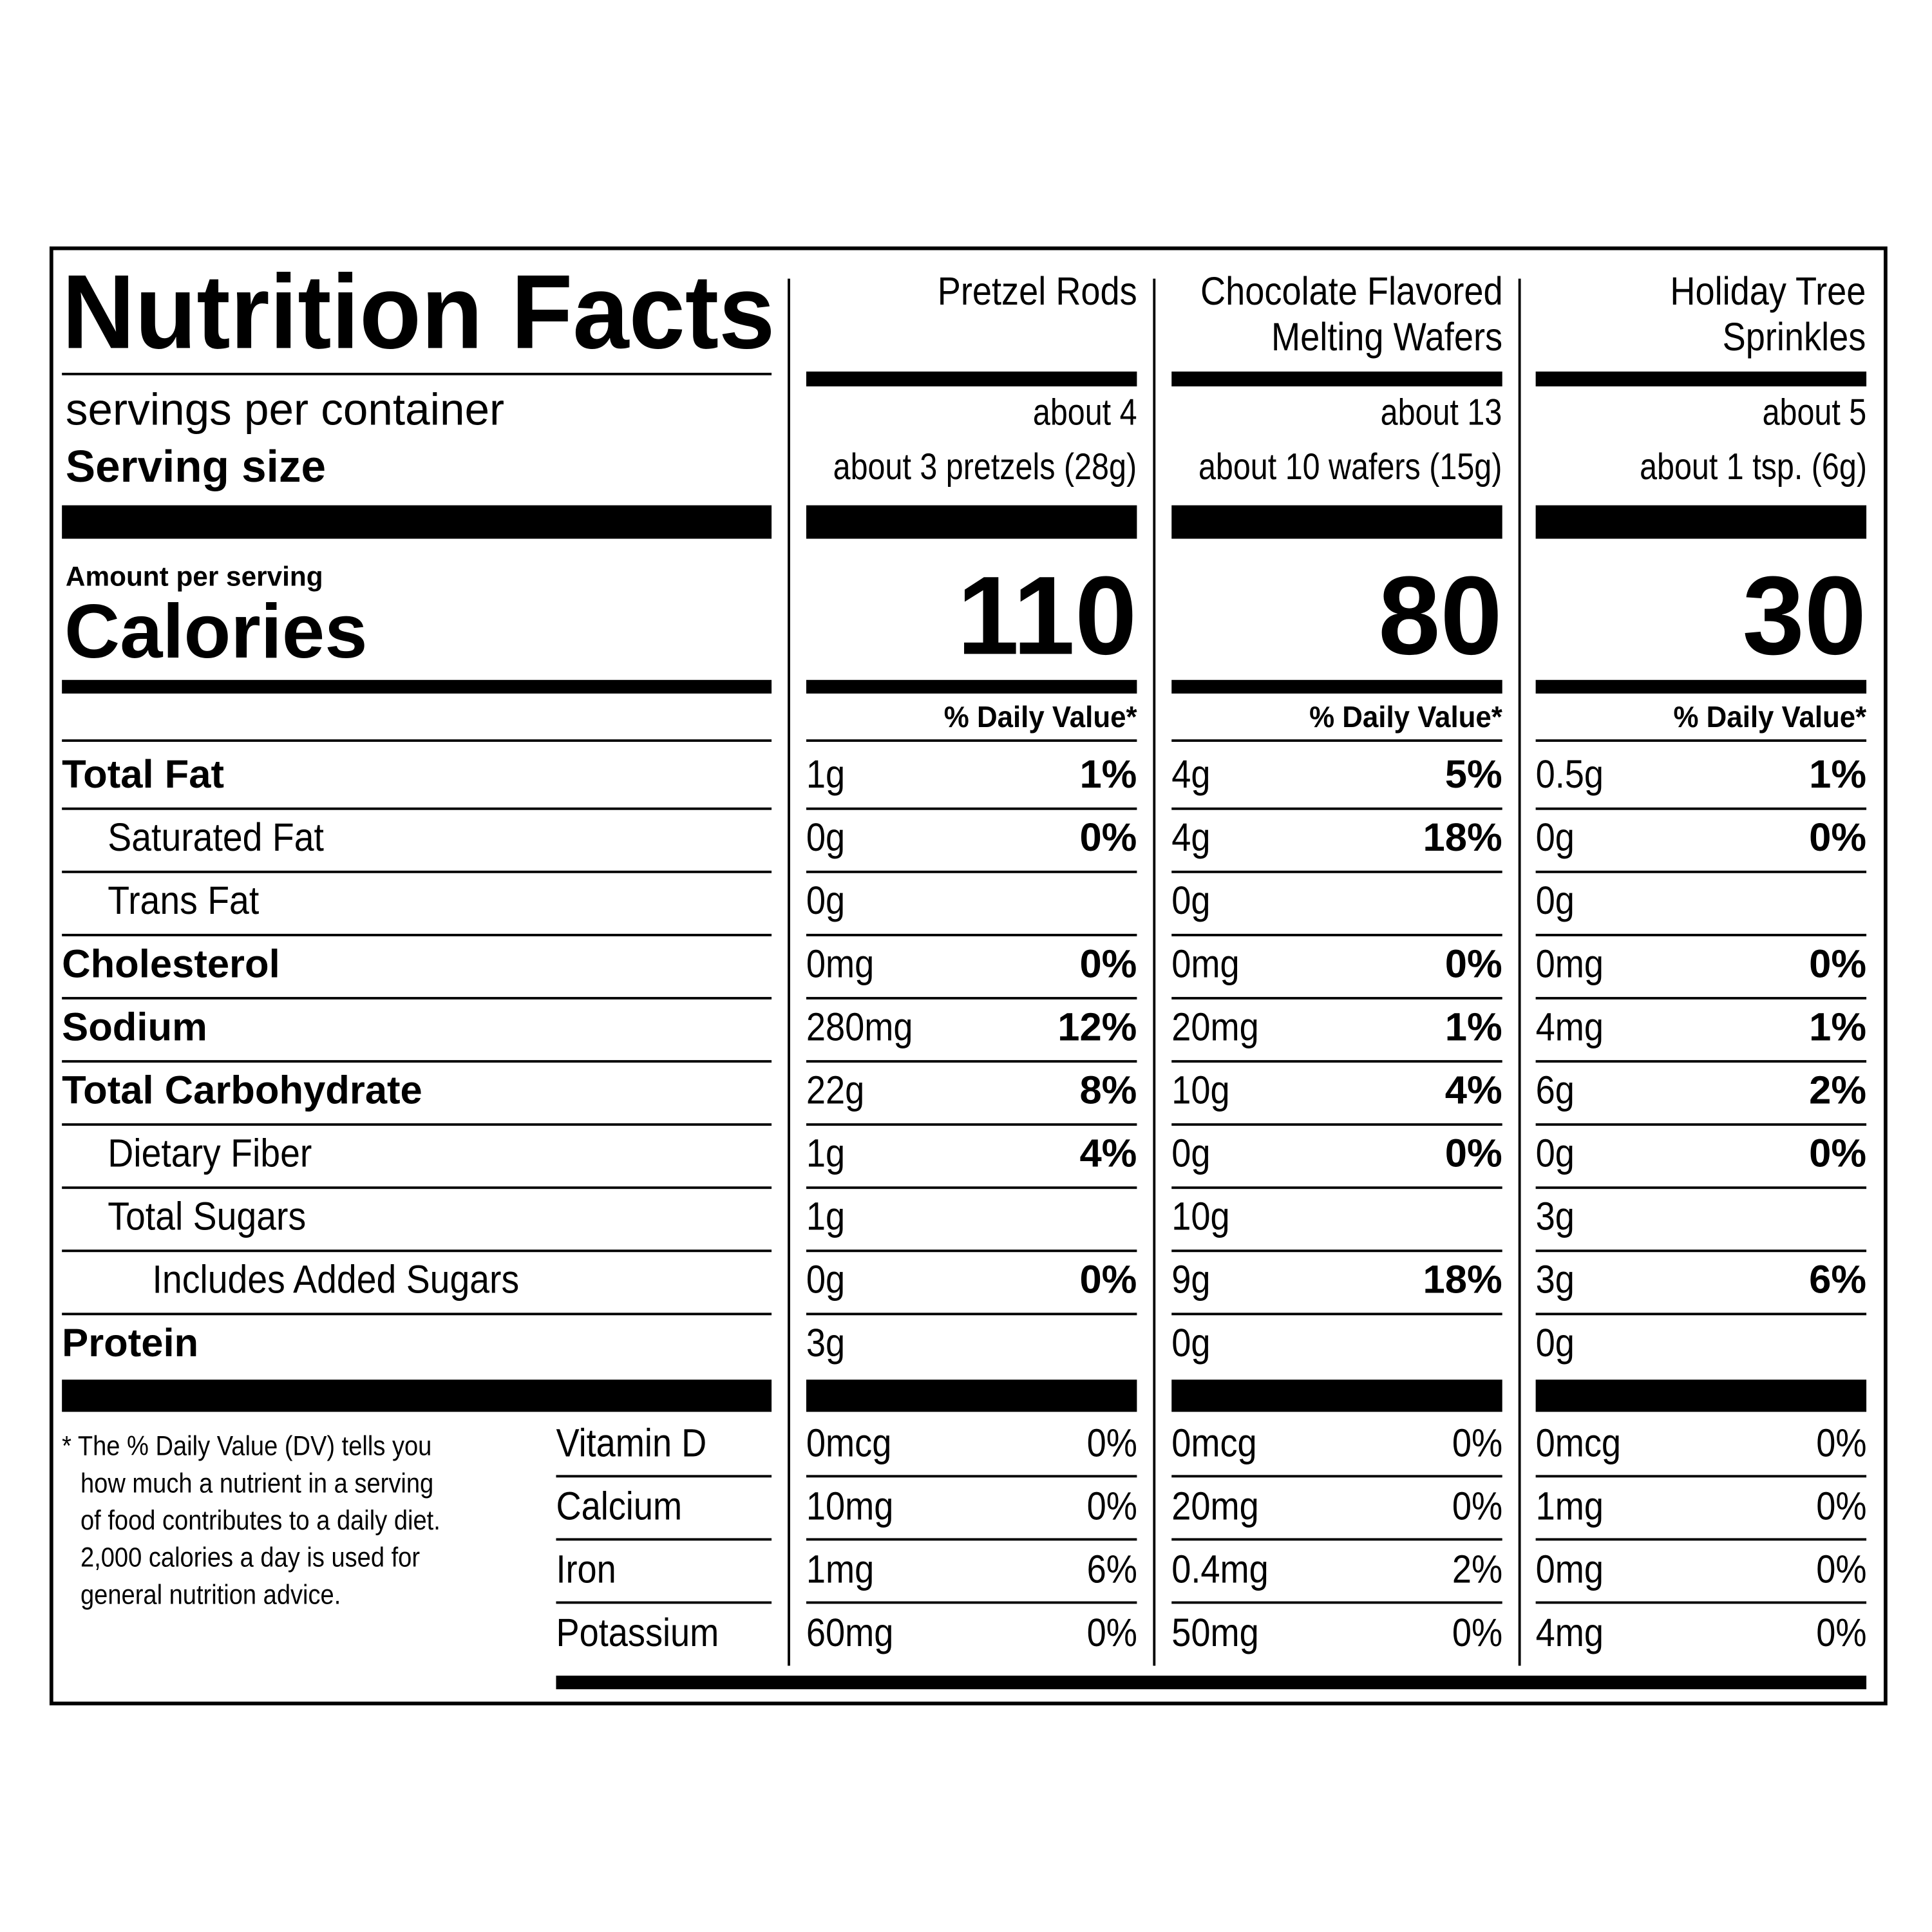 This screenshot has width=1932, height=1932. I want to click on nutrient-amount: 6g, so click(1555, 1090).